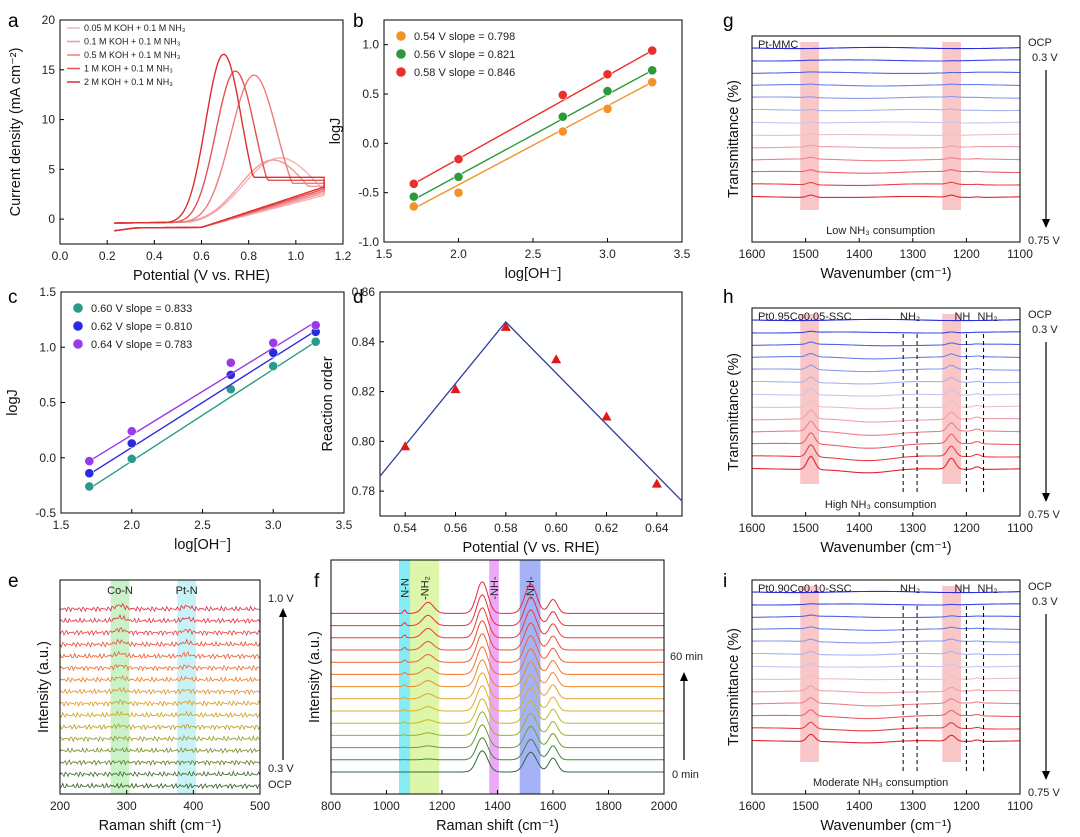 This screenshot has width=1080, height=837. I want to click on band-label: N-N, so click(406, 588).